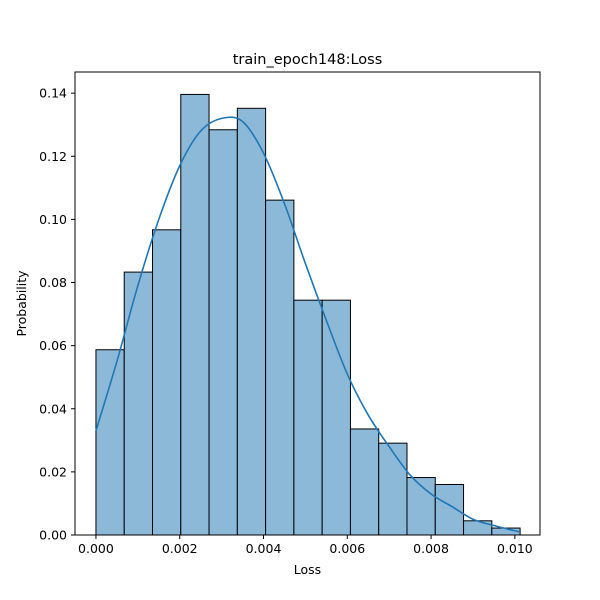 This screenshot has width=600, height=600. What do you see at coordinates (53, 471) in the screenshot?
I see `y-tick-label: 0.02` at bounding box center [53, 471].